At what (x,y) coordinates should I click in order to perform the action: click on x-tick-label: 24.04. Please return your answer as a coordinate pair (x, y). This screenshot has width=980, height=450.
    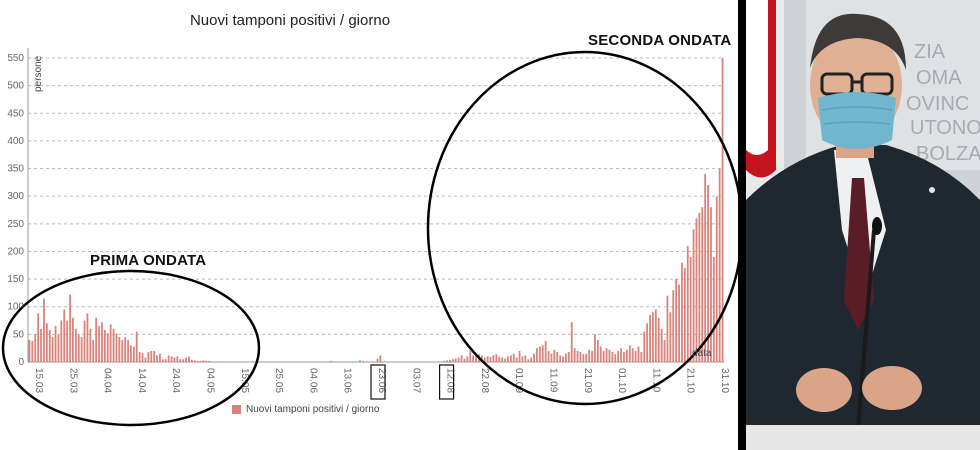
    Looking at the image, I should click on (175, 380).